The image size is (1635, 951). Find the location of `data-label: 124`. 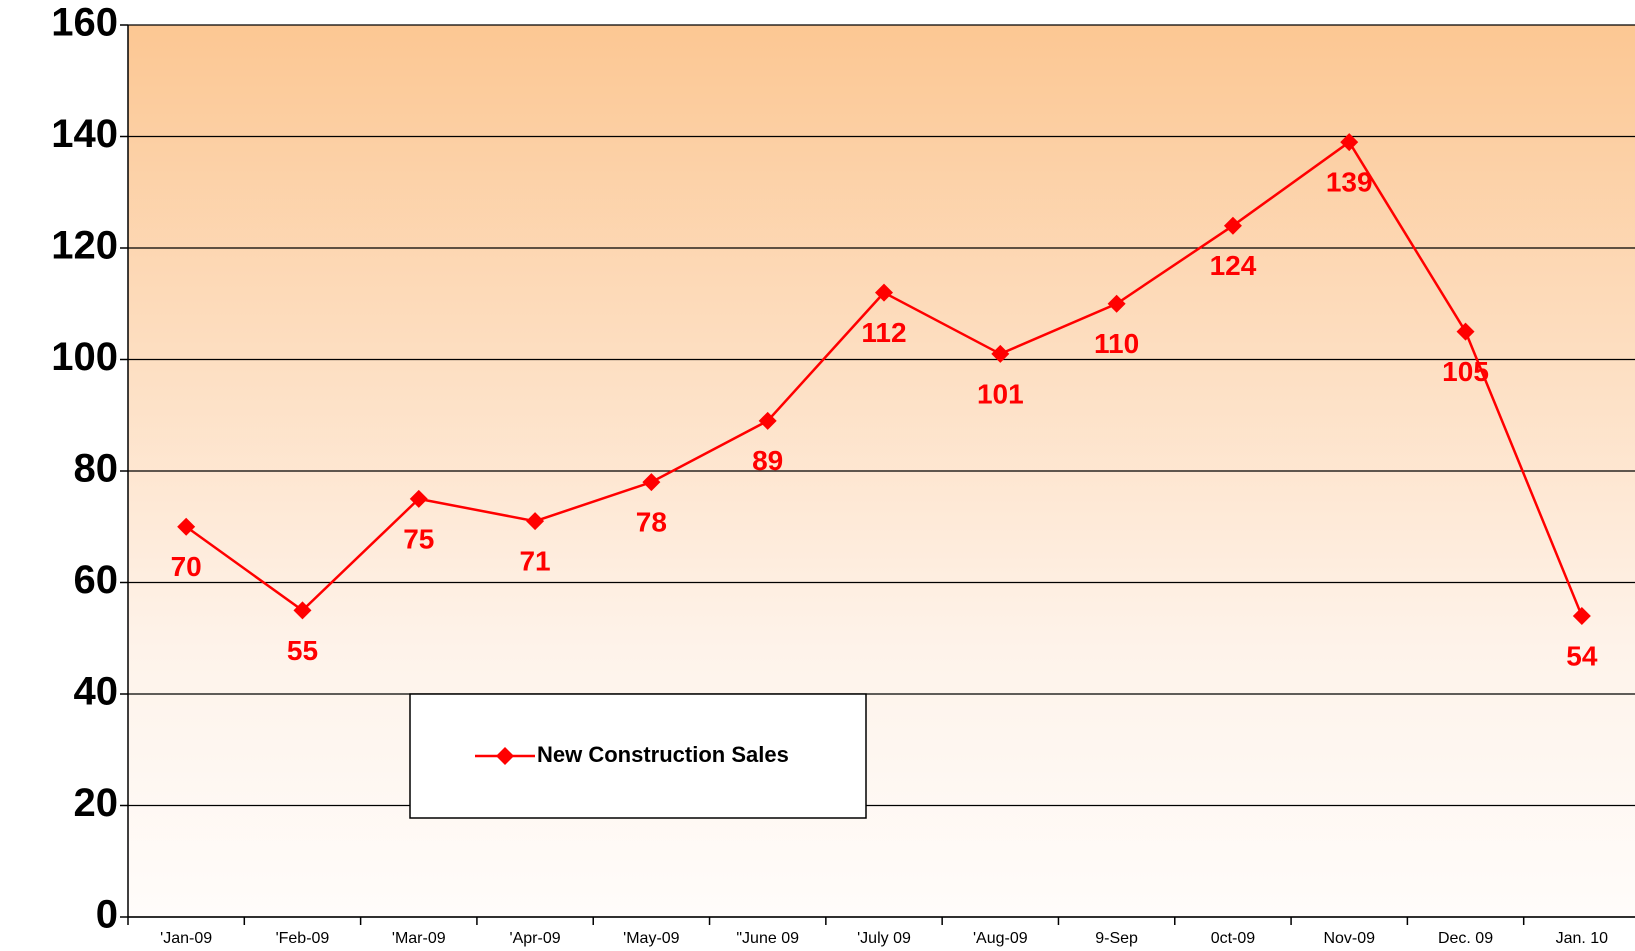

data-label: 124 is located at coordinates (1233, 265).